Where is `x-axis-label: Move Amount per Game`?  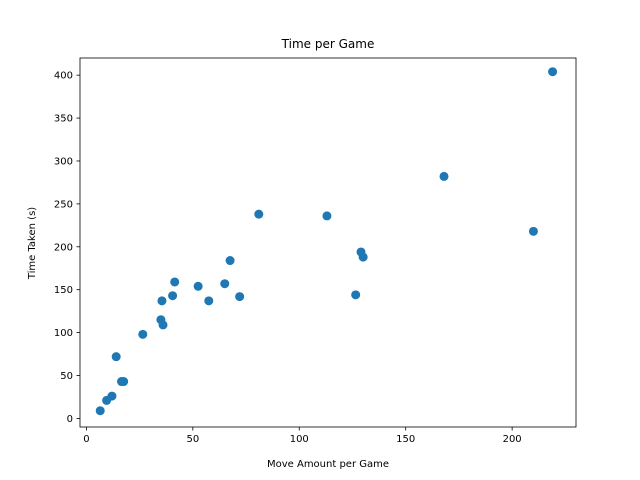
x-axis-label: Move Amount per Game is located at coordinates (328, 464).